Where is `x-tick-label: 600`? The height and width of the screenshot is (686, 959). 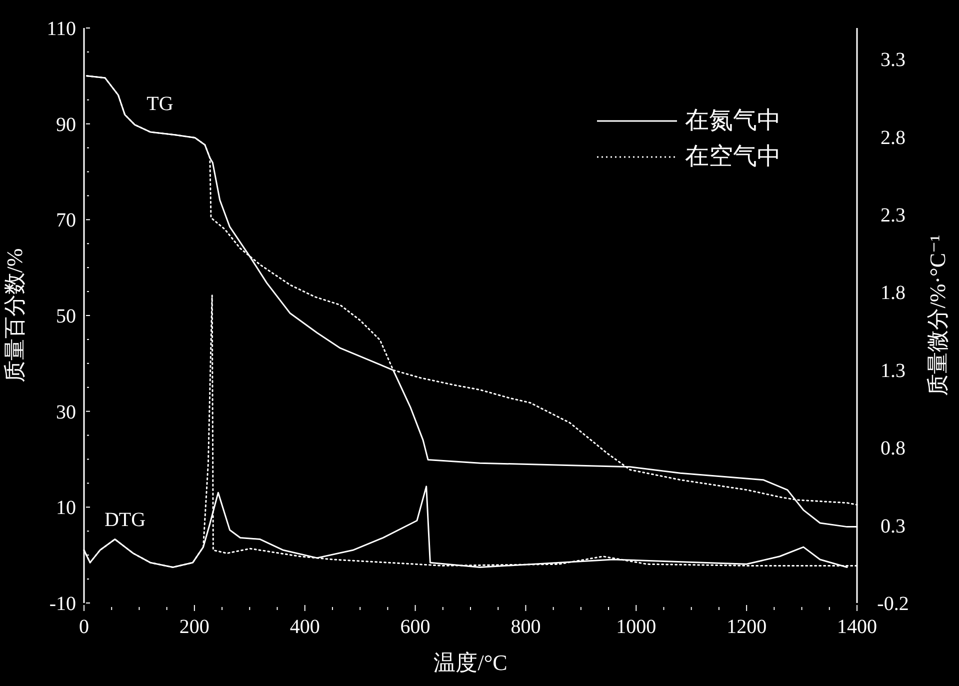
x-tick-label: 600 is located at coordinates (415, 627).